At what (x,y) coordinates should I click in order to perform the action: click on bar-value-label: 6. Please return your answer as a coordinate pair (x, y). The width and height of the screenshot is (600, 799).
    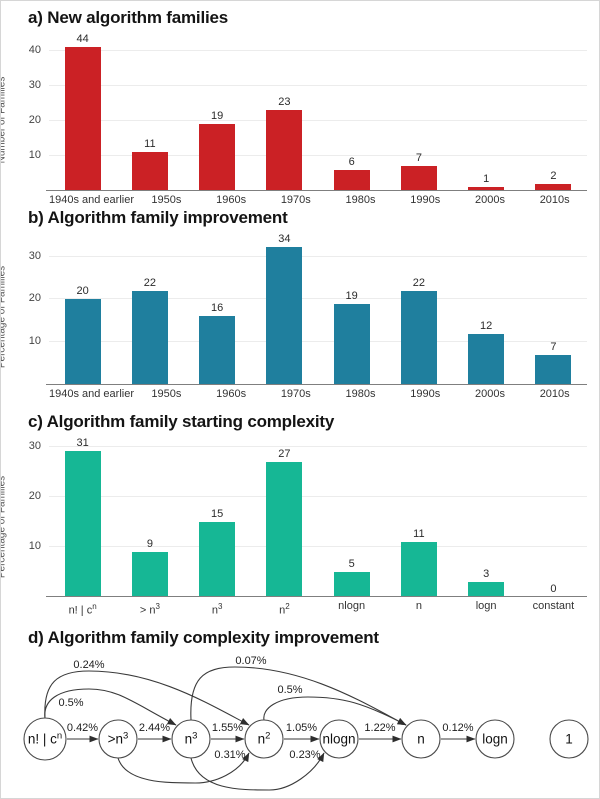
    Looking at the image, I should click on (351, 162).